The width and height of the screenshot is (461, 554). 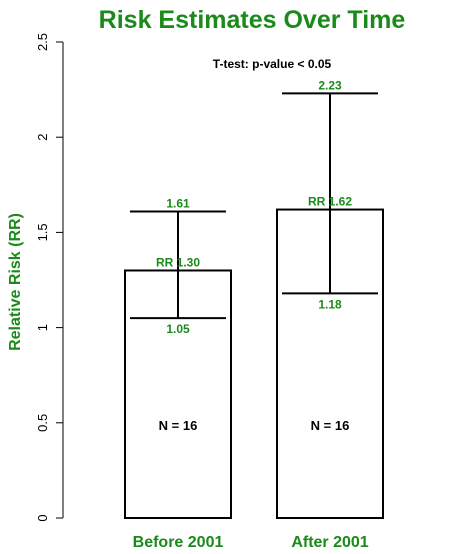 What do you see at coordinates (178, 262) in the screenshot?
I see `rr-value-label: RR 1.30` at bounding box center [178, 262].